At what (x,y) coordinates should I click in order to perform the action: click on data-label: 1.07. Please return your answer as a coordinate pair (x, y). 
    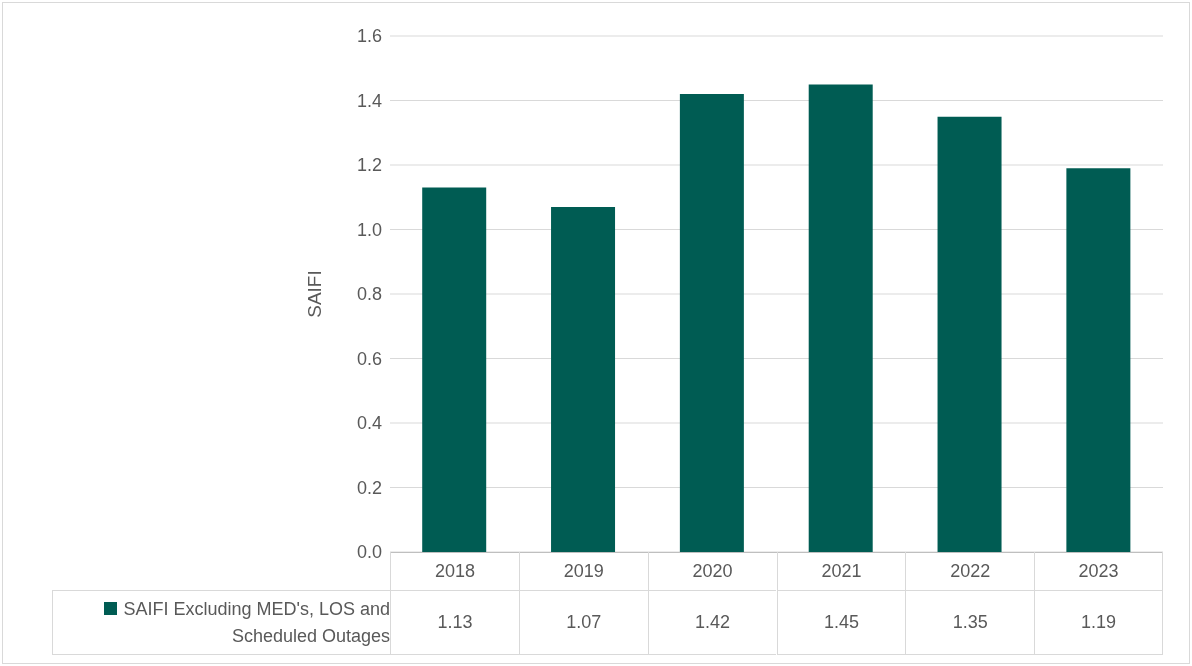
    Looking at the image, I should click on (583, 622).